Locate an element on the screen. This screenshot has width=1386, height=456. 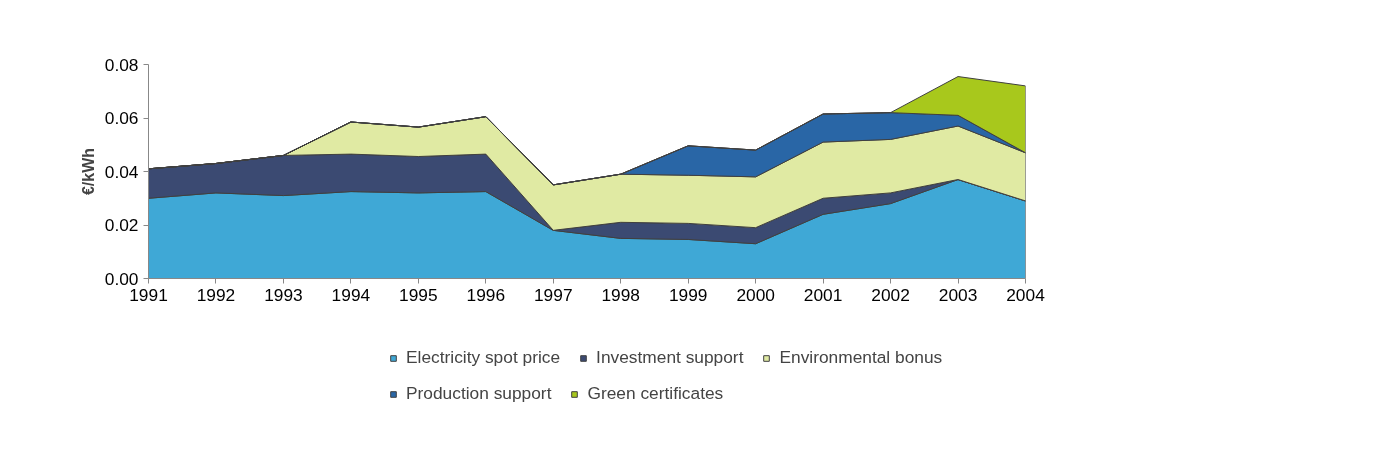
x-tick-label: 2003 is located at coordinates (958, 294).